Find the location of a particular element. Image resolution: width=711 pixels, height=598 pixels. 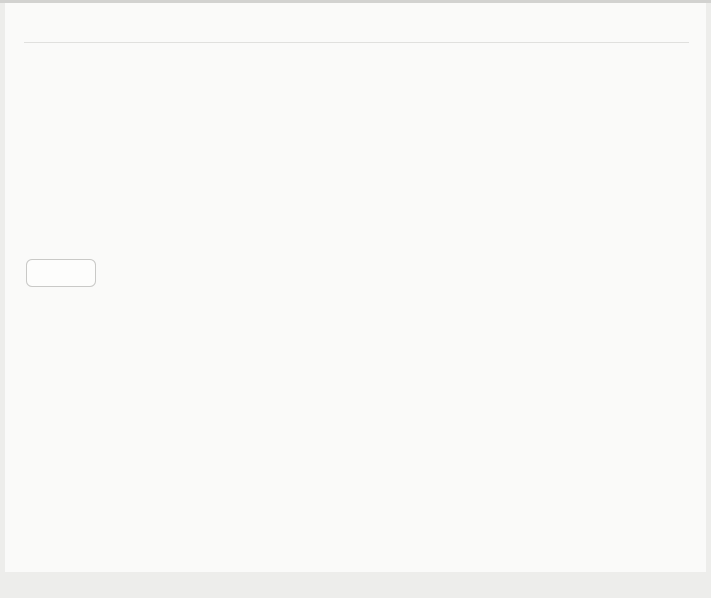

current-value-indicator is located at coordinates (61, 273).